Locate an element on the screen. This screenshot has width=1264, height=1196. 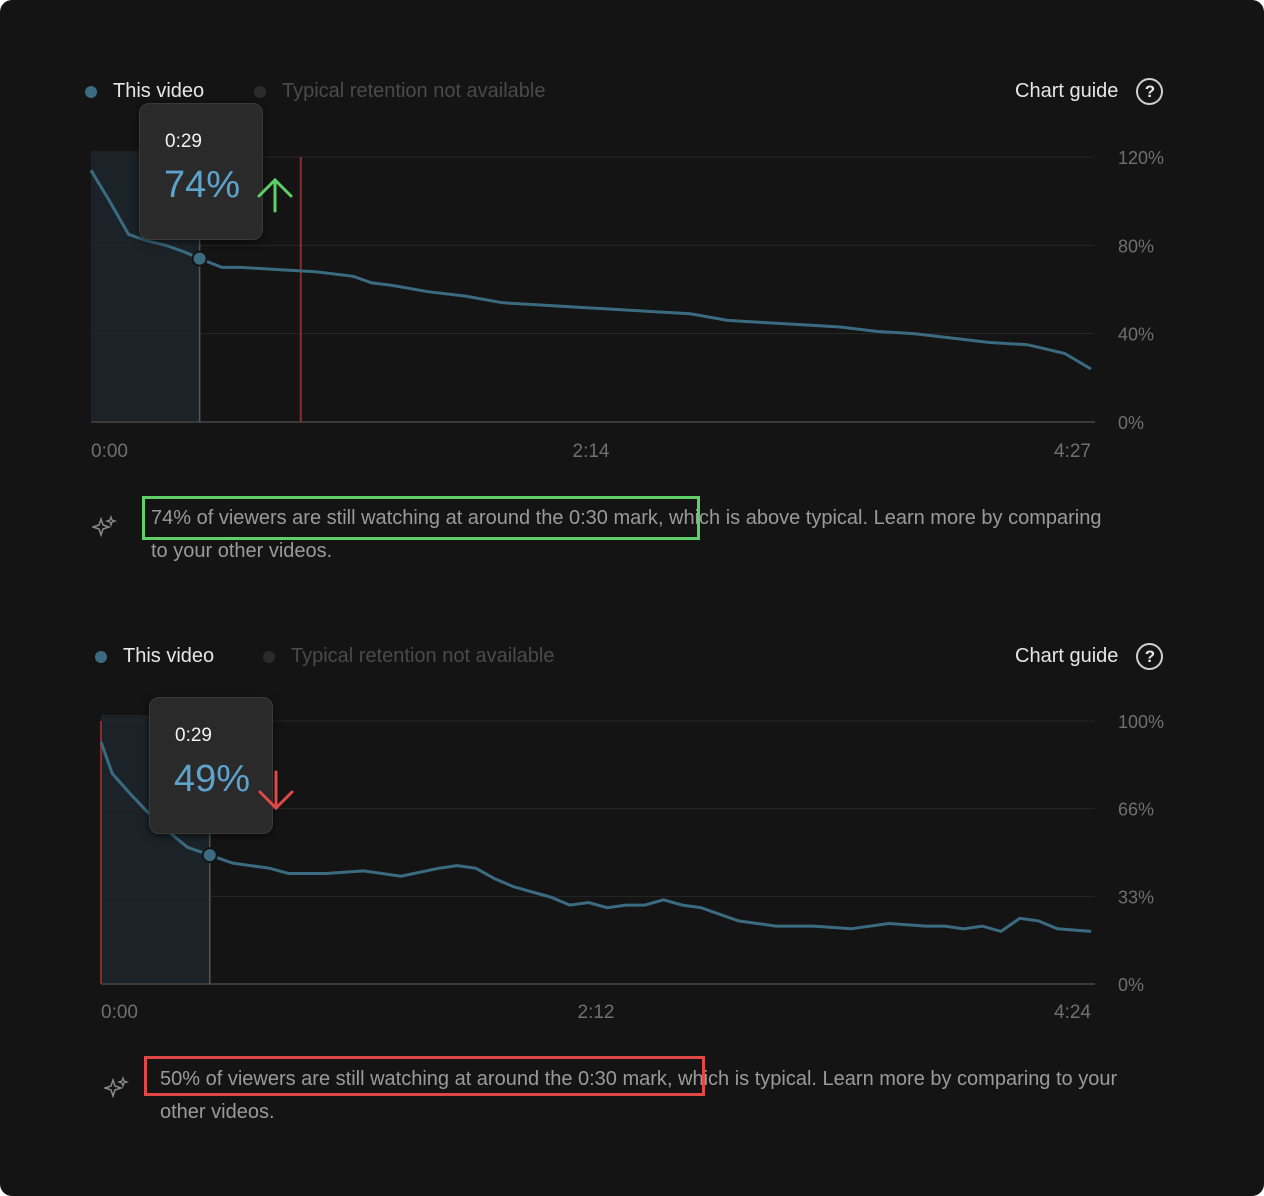
x-tick-label: 2:14 is located at coordinates (591, 451).